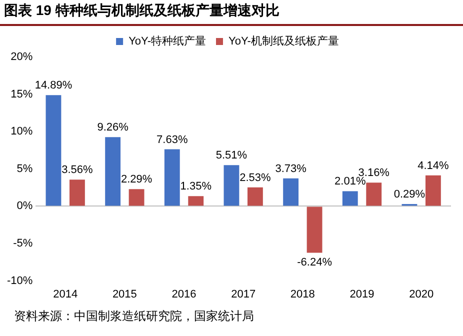 This screenshot has height=336, width=463. What do you see at coordinates (124, 294) in the screenshot?
I see `x-tick-label: 2015` at bounding box center [124, 294].